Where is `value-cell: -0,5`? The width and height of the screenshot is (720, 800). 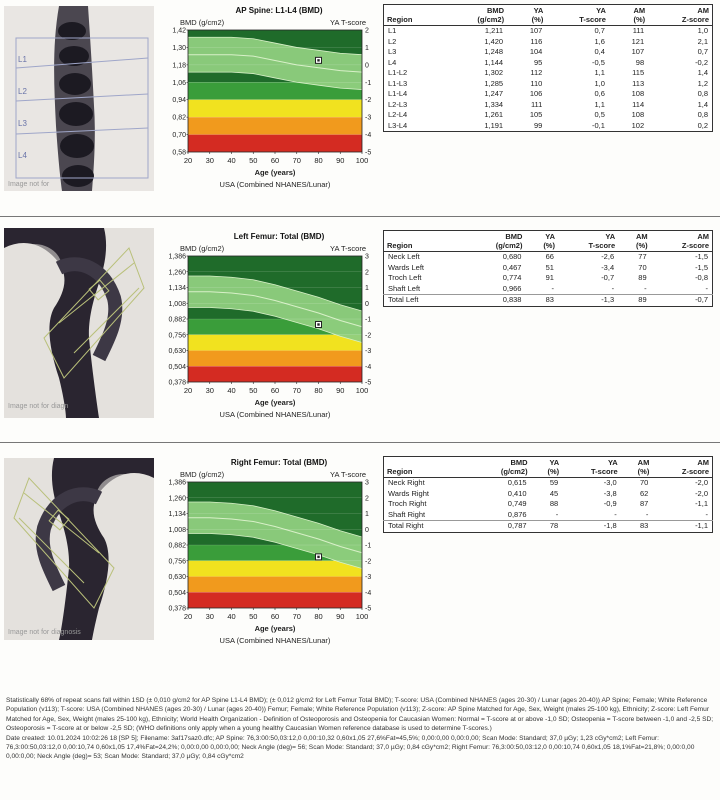
value-cell: -0,5 is located at coordinates (598, 62).